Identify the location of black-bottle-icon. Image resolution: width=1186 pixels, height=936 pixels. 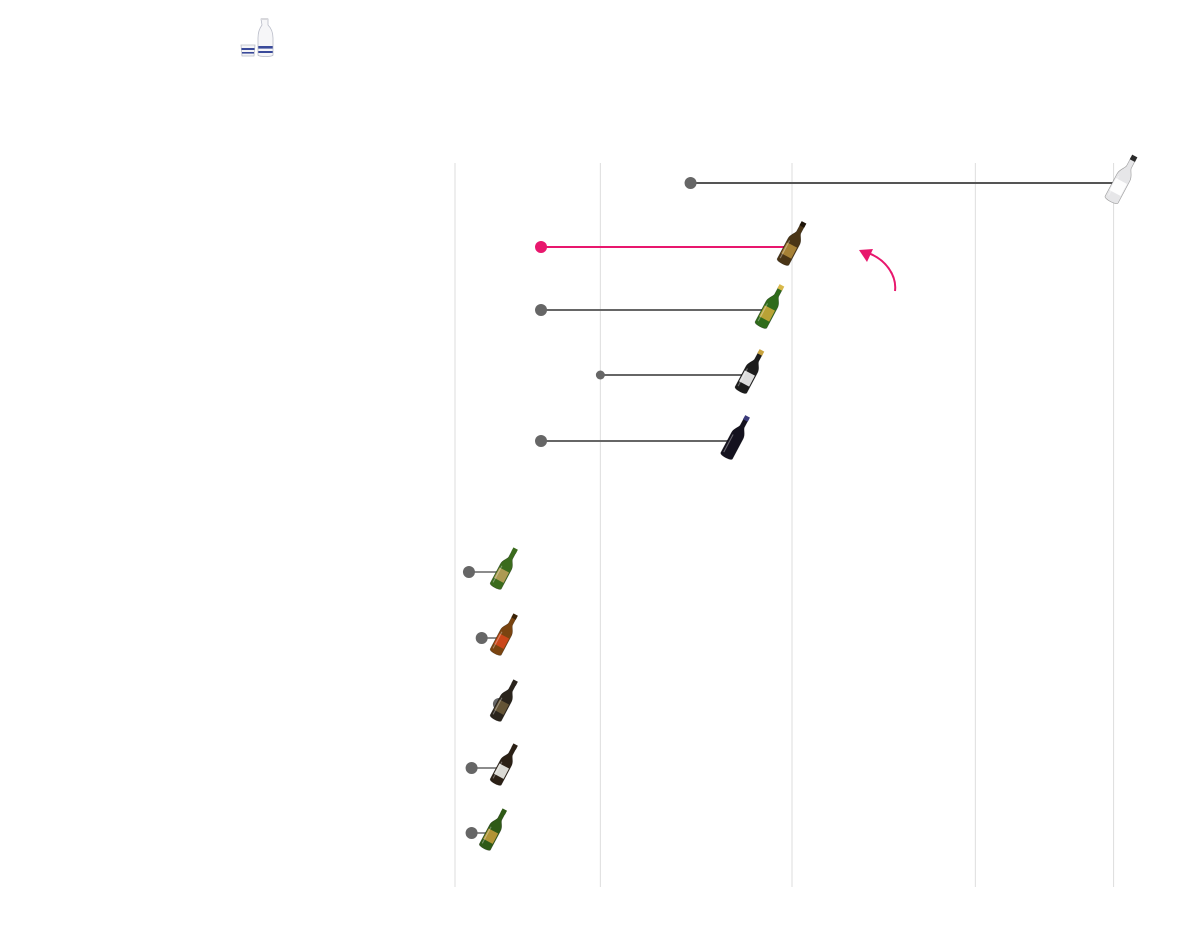
(749, 371).